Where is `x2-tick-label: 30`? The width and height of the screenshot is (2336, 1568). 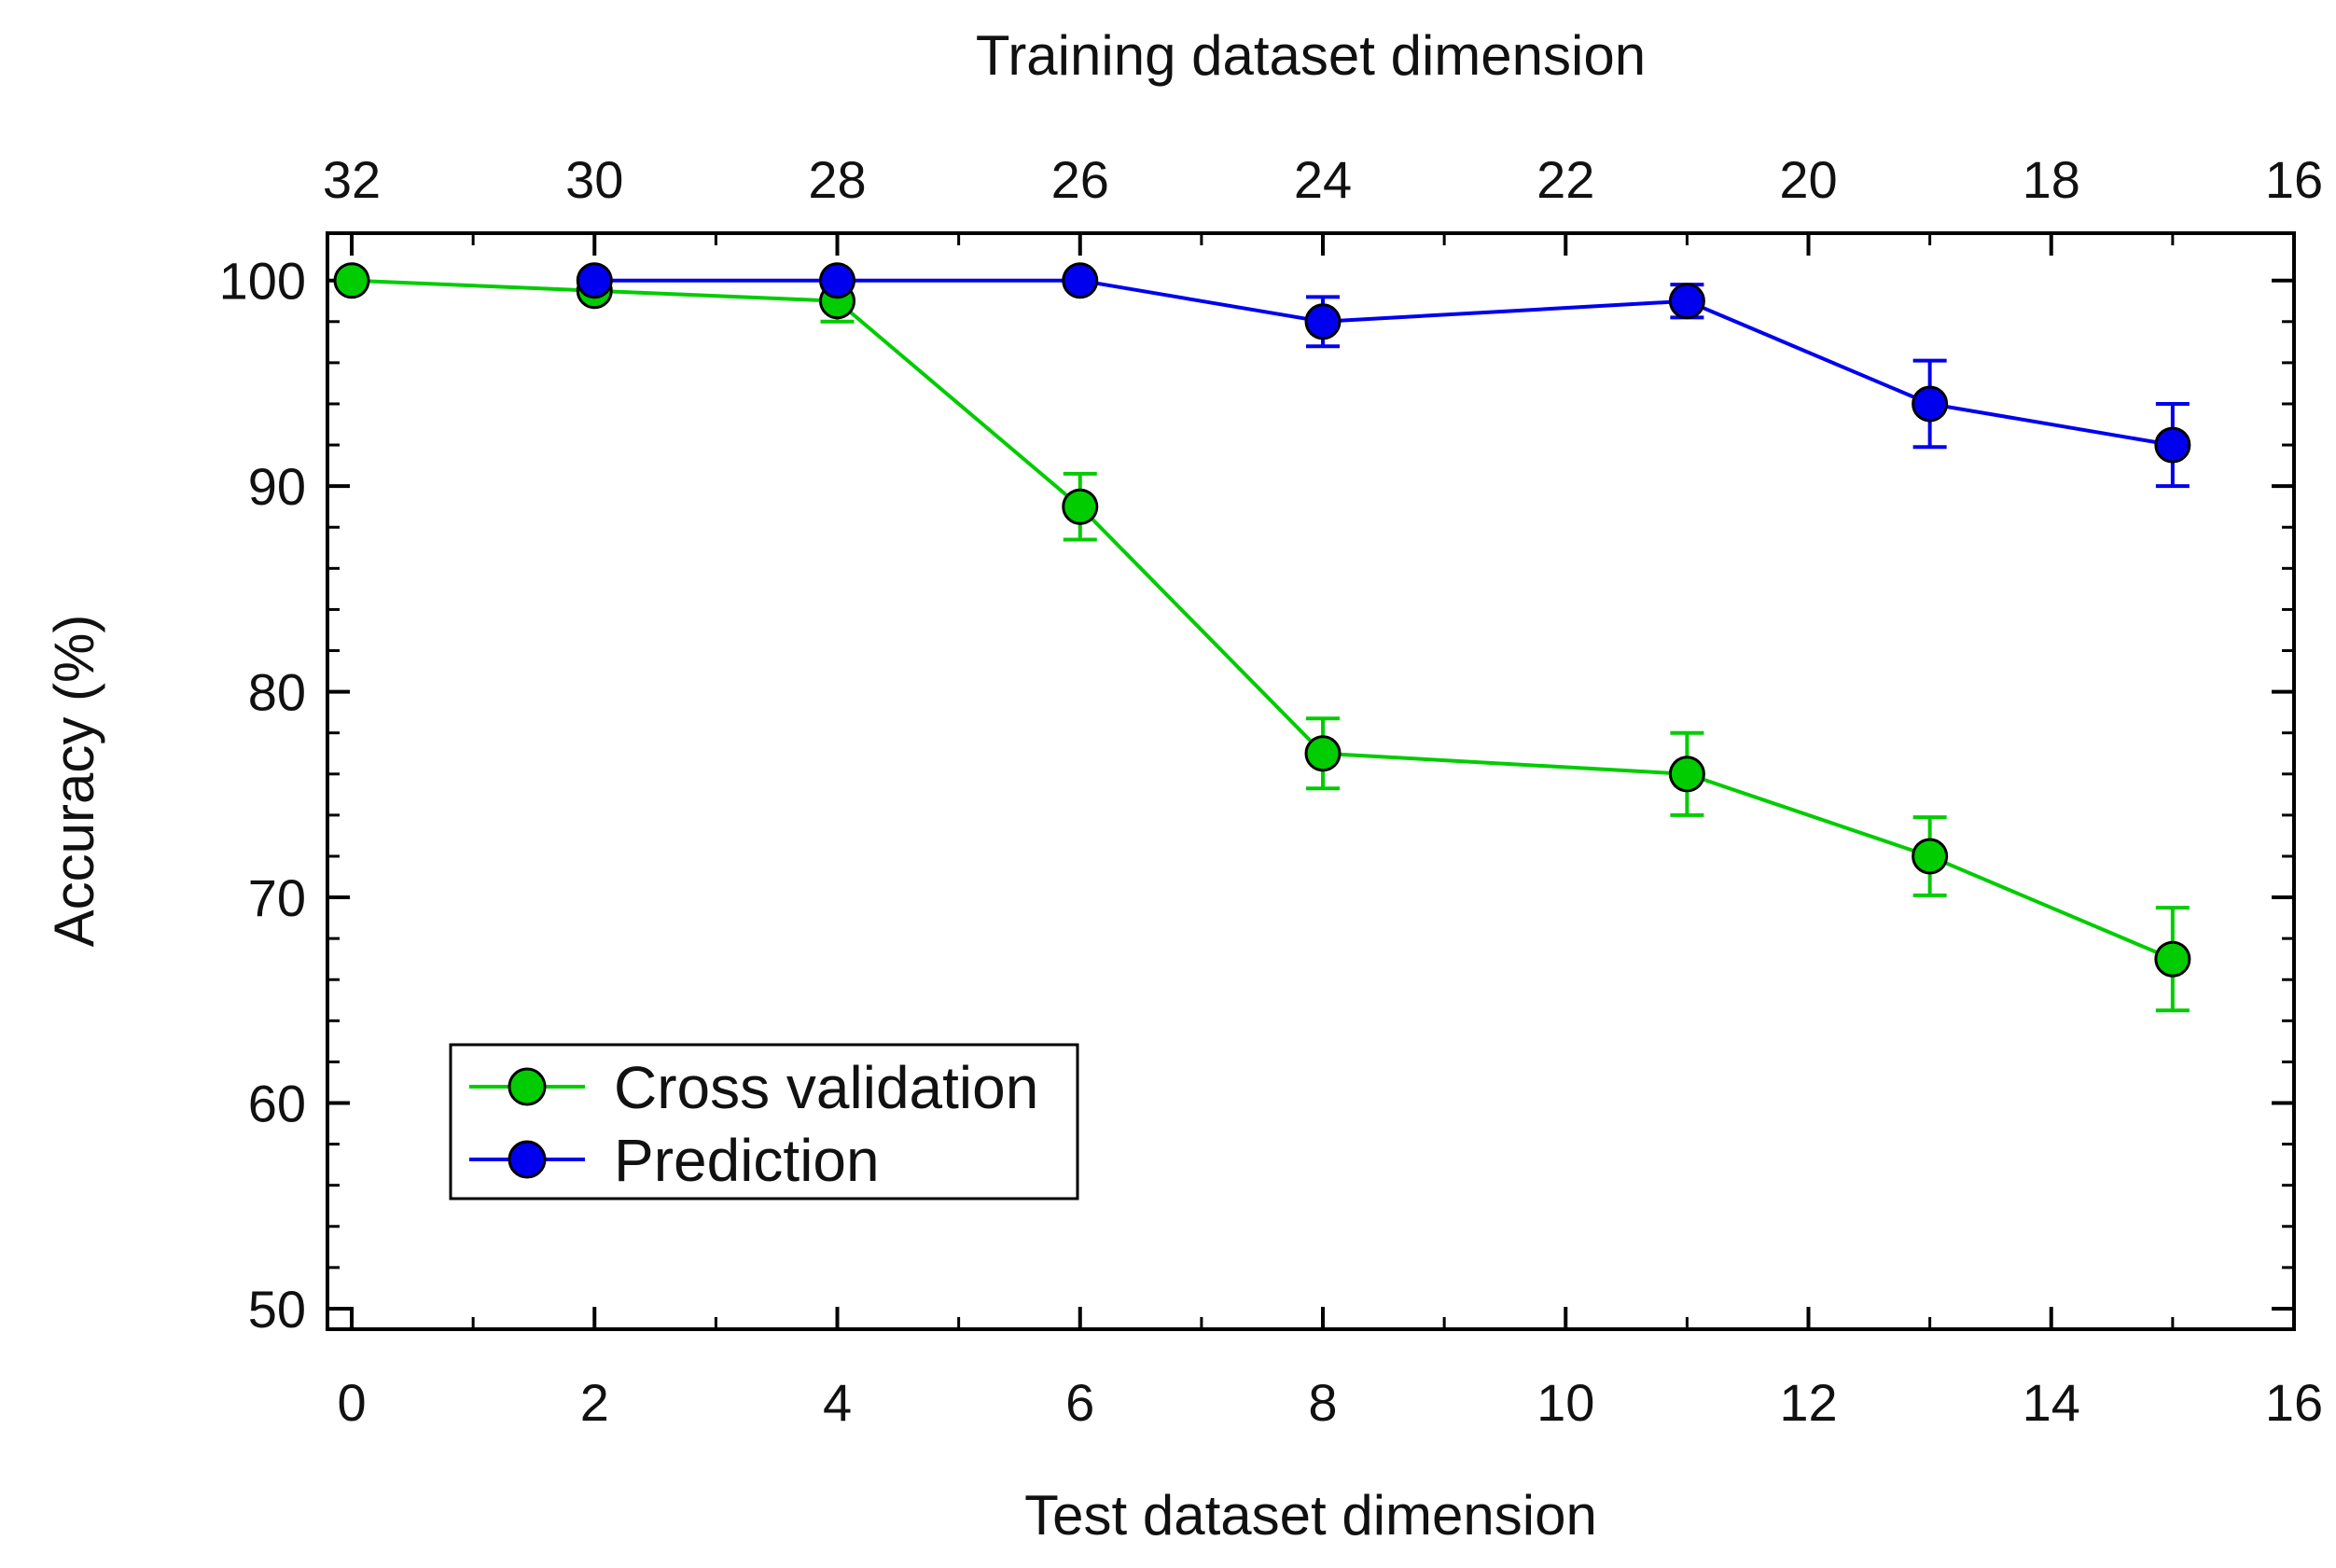
x2-tick-label: 30 is located at coordinates (594, 179).